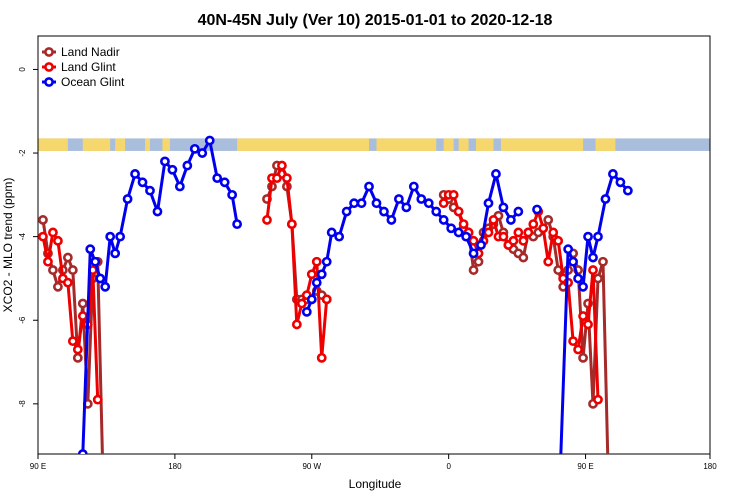  Describe the element at coordinates (93, 82) in the screenshot. I see `legend-label: Ocean Glint` at that location.